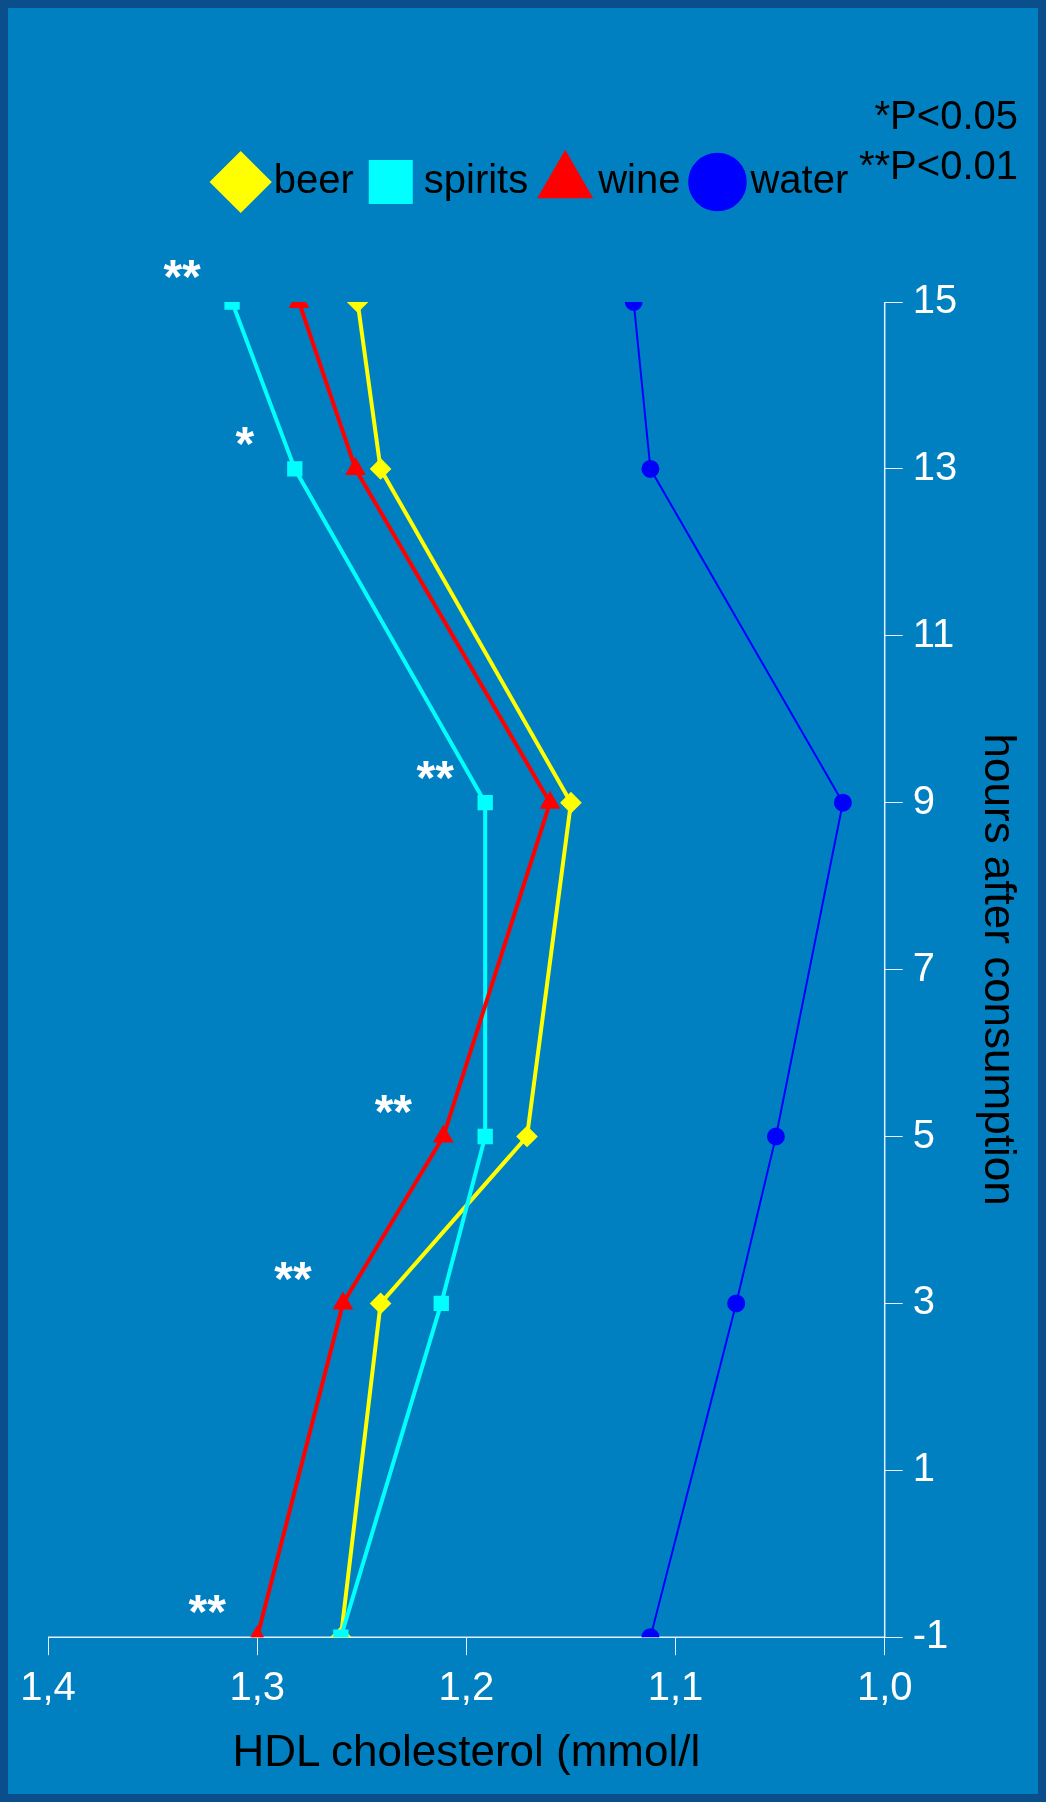 The width and height of the screenshot is (1046, 1802). What do you see at coordinates (923, 1133) in the screenshot?
I see `y-tick-label: 5` at bounding box center [923, 1133].